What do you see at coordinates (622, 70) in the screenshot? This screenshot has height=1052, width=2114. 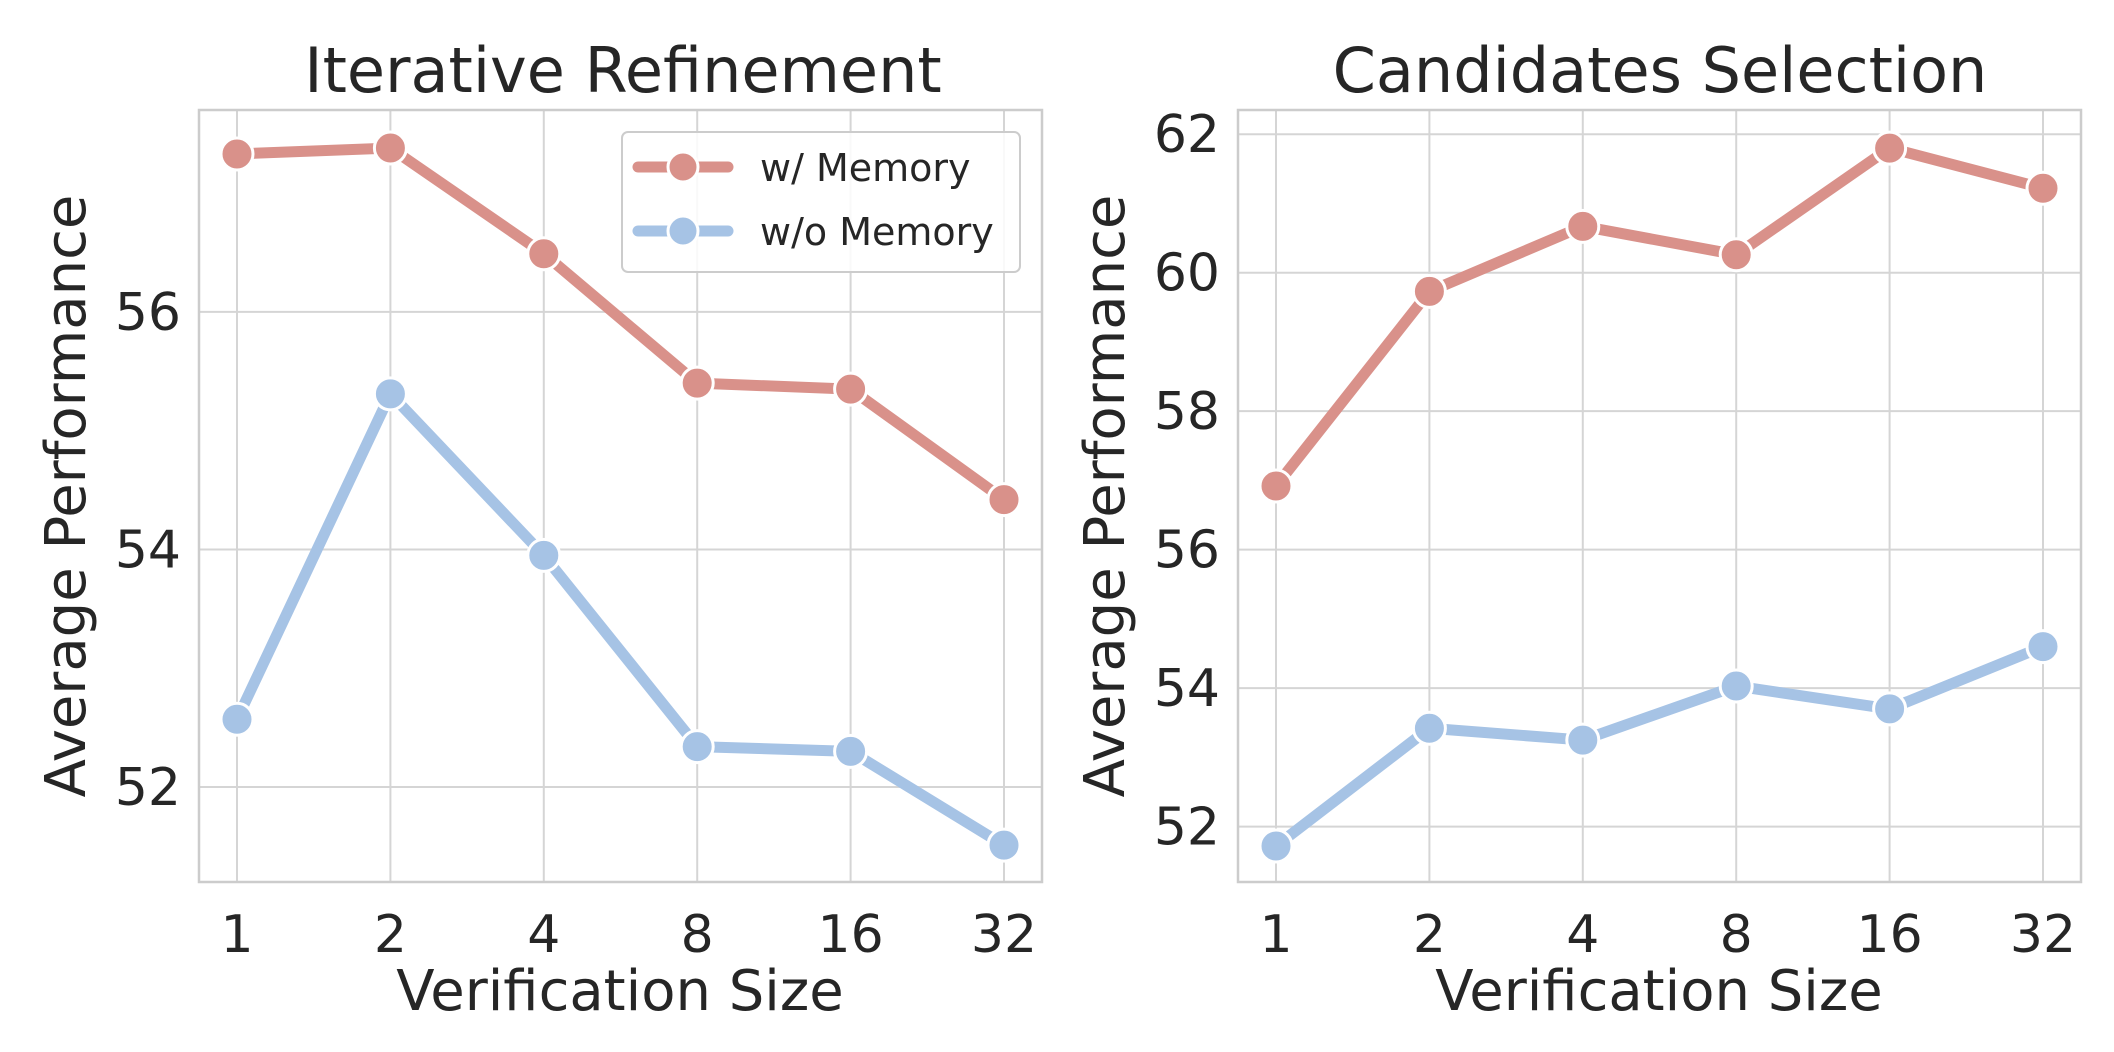 I see `panel-title: Iterative Refinement` at bounding box center [622, 70].